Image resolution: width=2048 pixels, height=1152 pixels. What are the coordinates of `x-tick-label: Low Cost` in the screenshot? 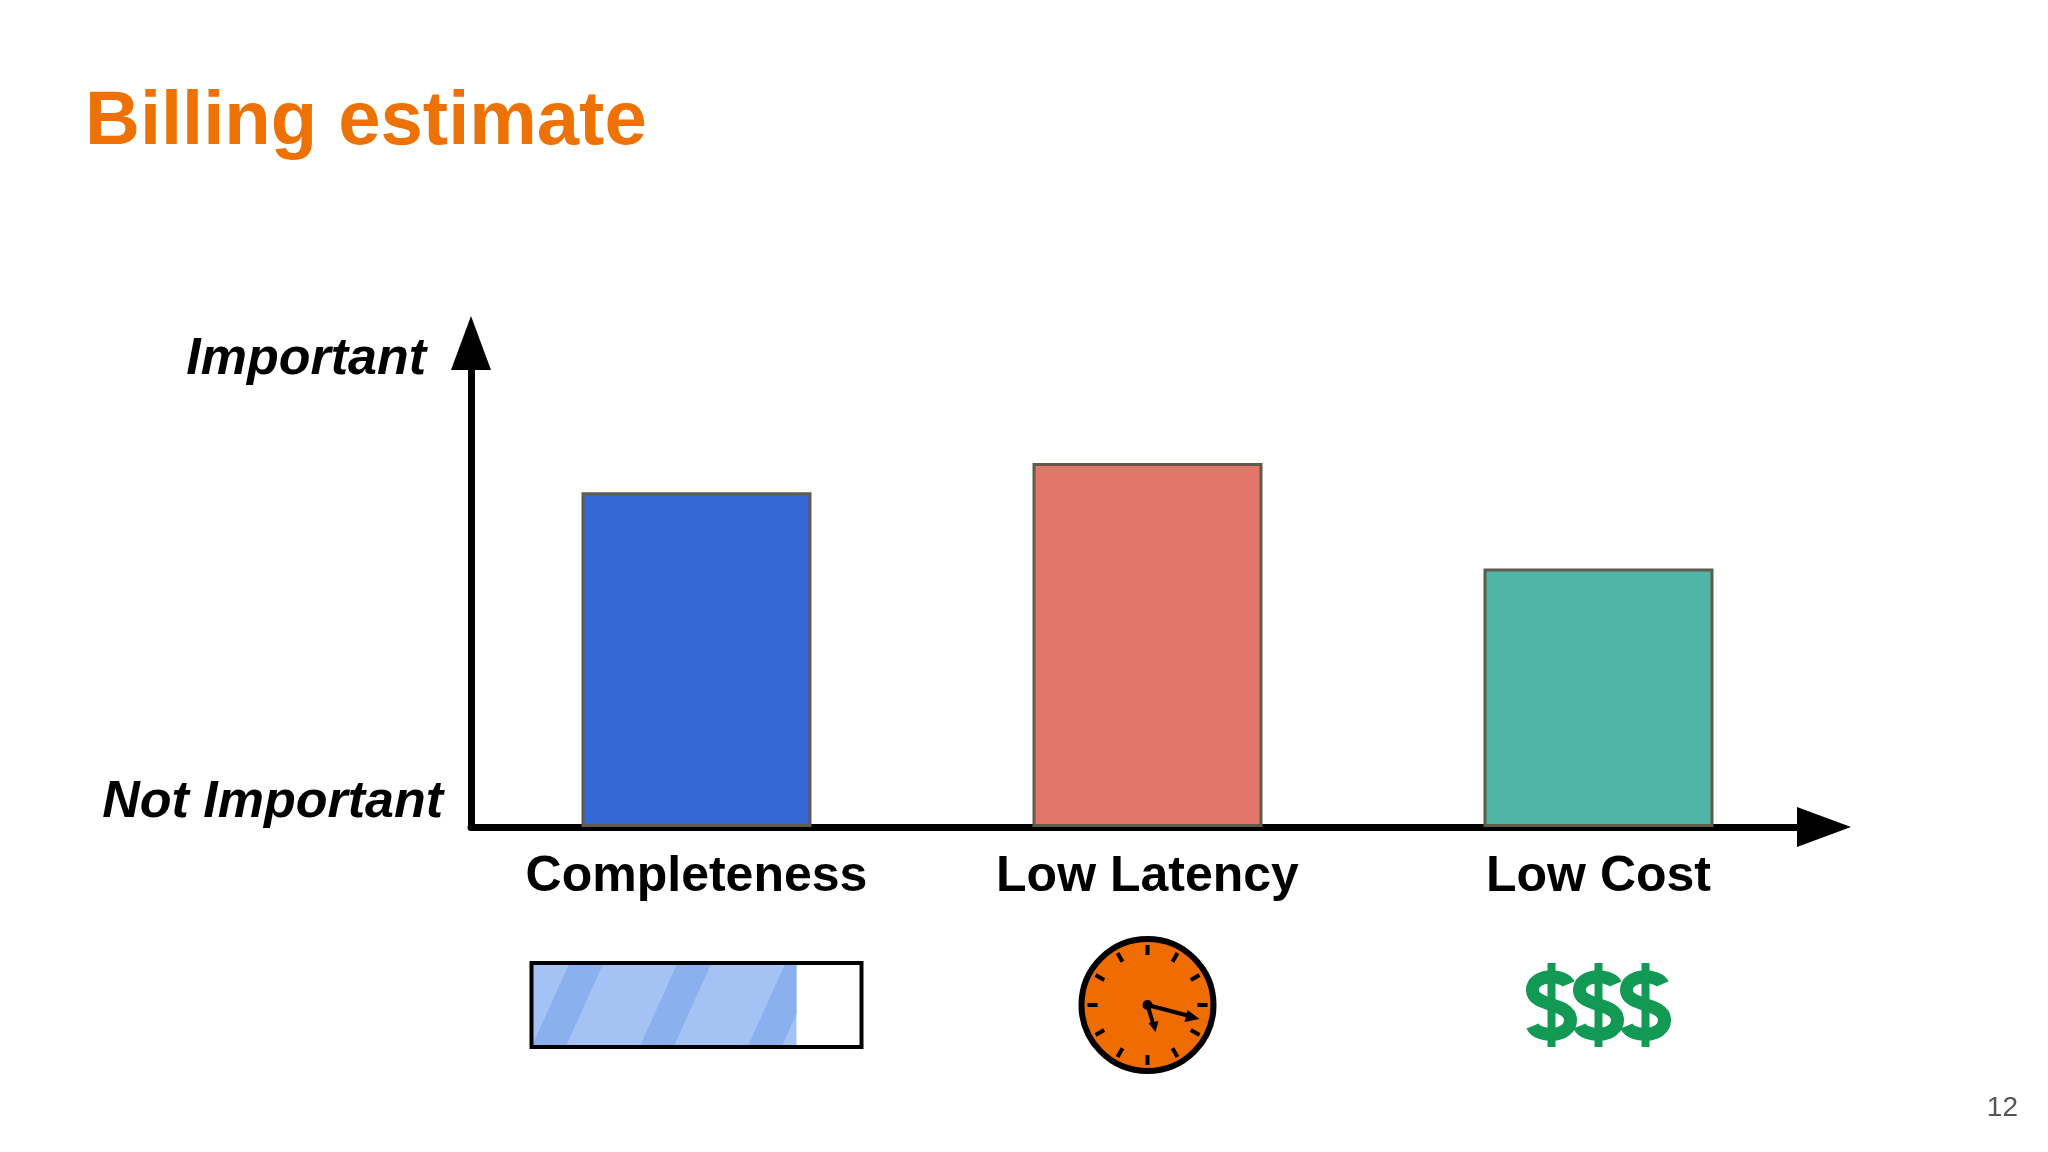 It's located at (1599, 874).